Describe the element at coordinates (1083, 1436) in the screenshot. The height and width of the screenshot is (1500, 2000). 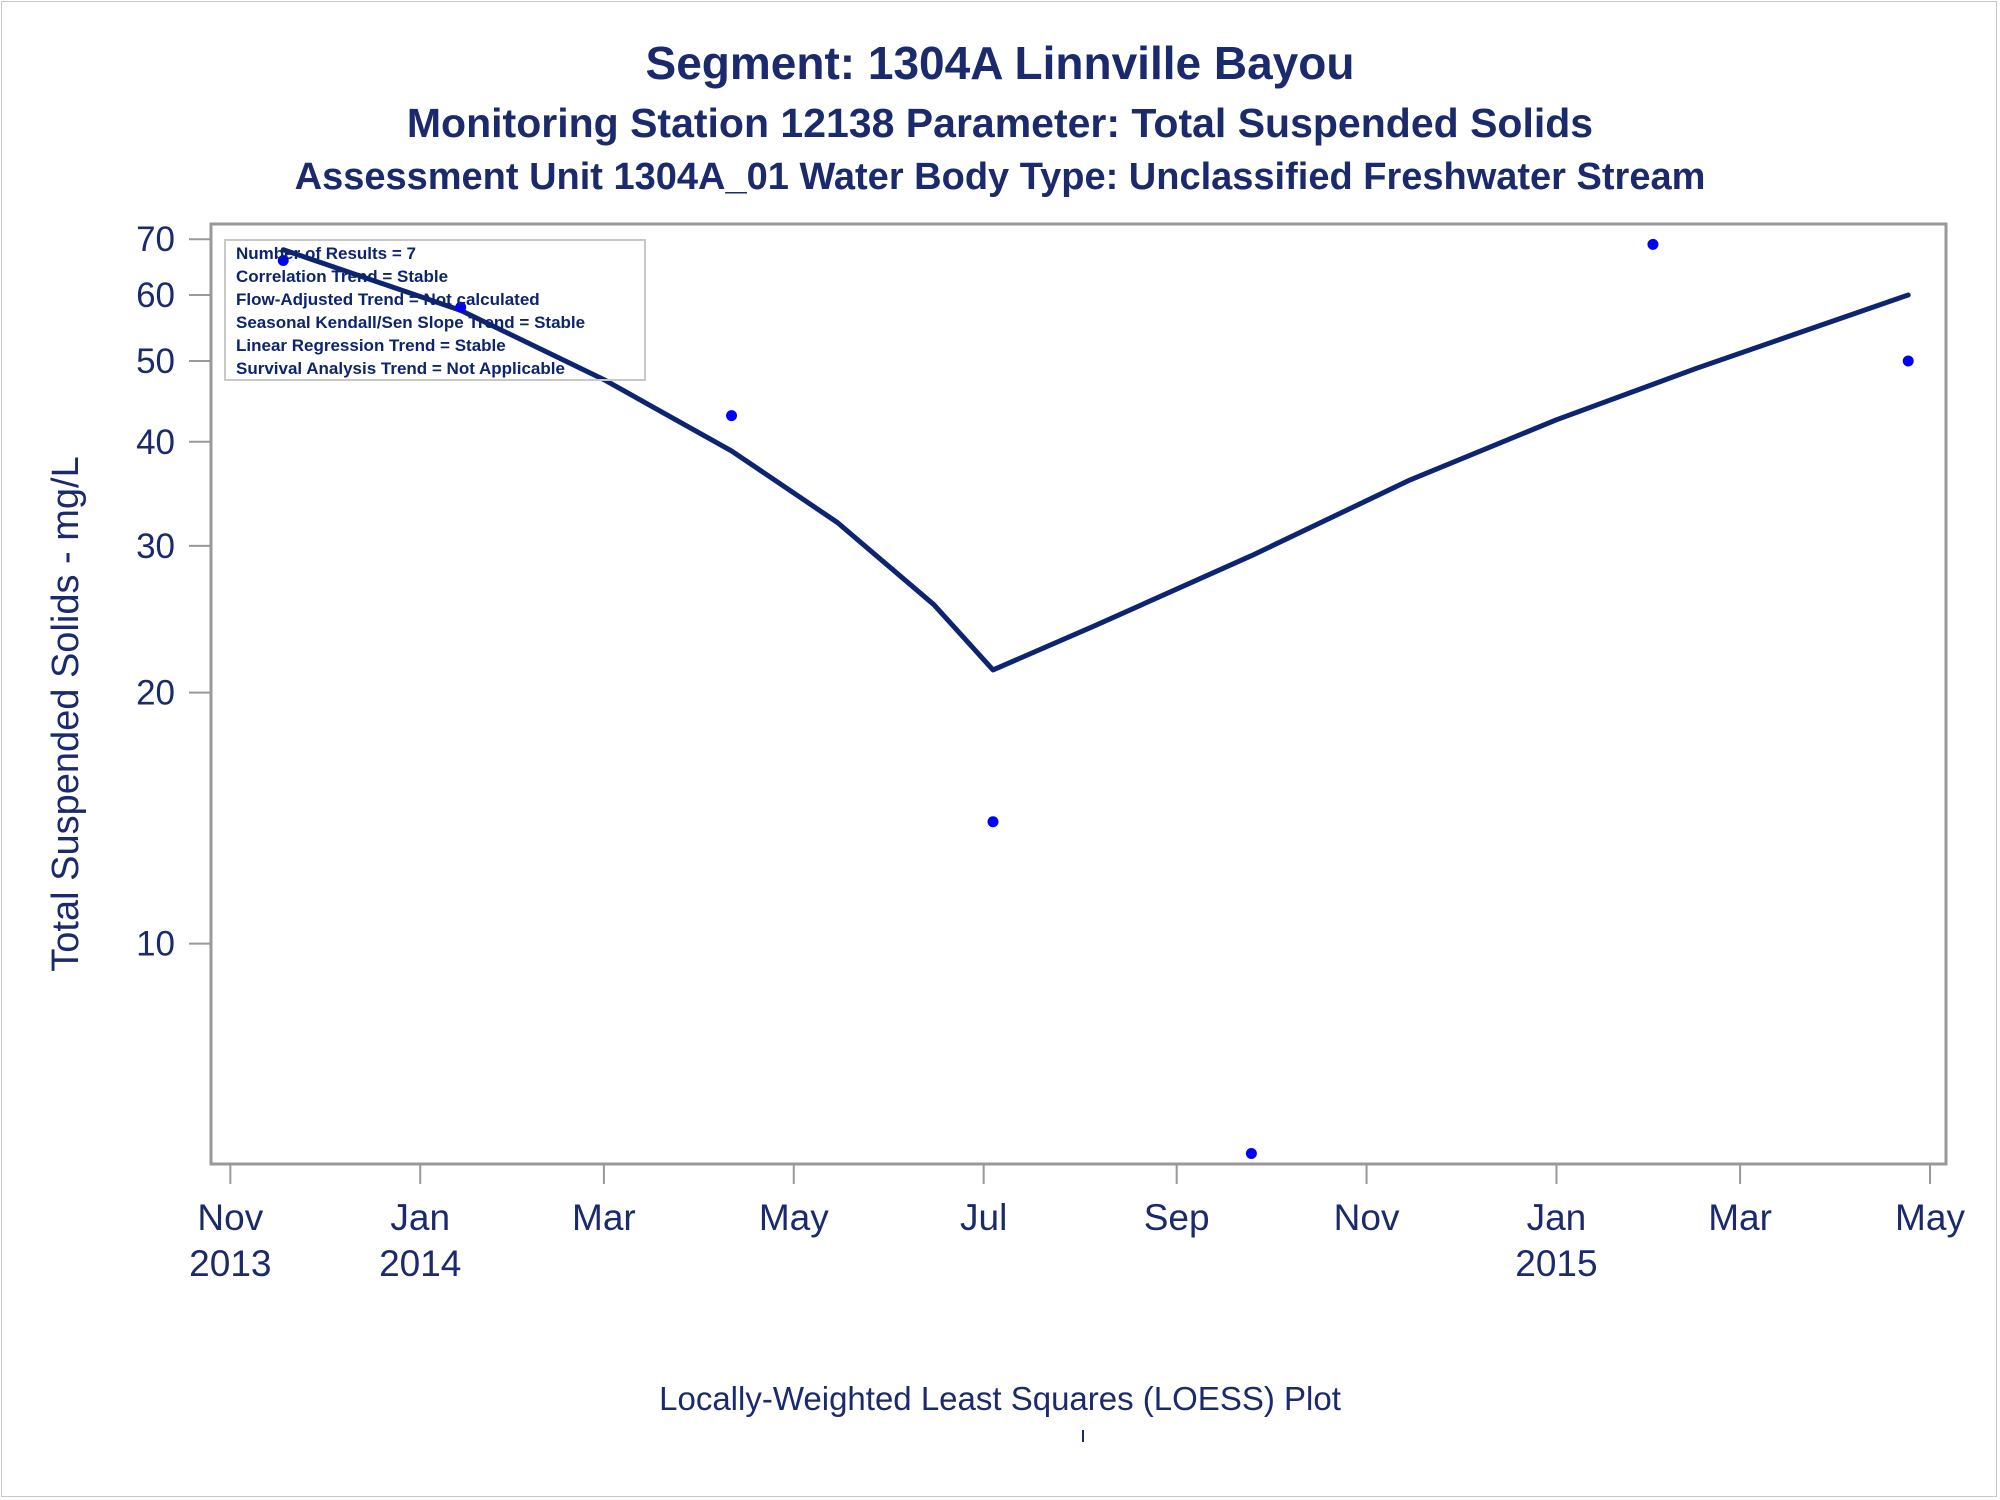
I see `footnote-mark` at that location.